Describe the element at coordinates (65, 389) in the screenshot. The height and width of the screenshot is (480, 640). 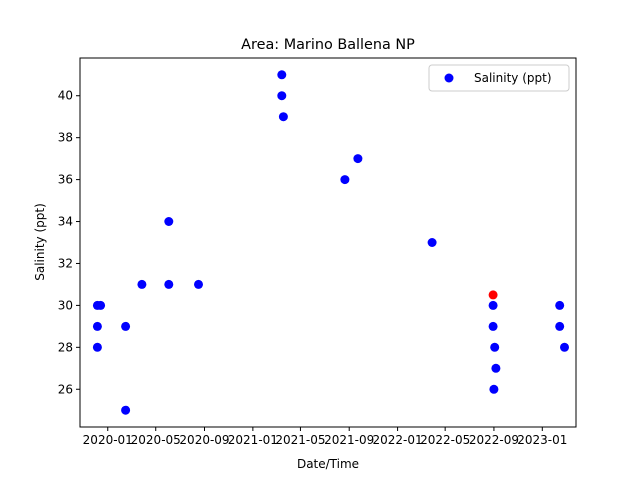
I see `y-tick-label: 26` at that location.